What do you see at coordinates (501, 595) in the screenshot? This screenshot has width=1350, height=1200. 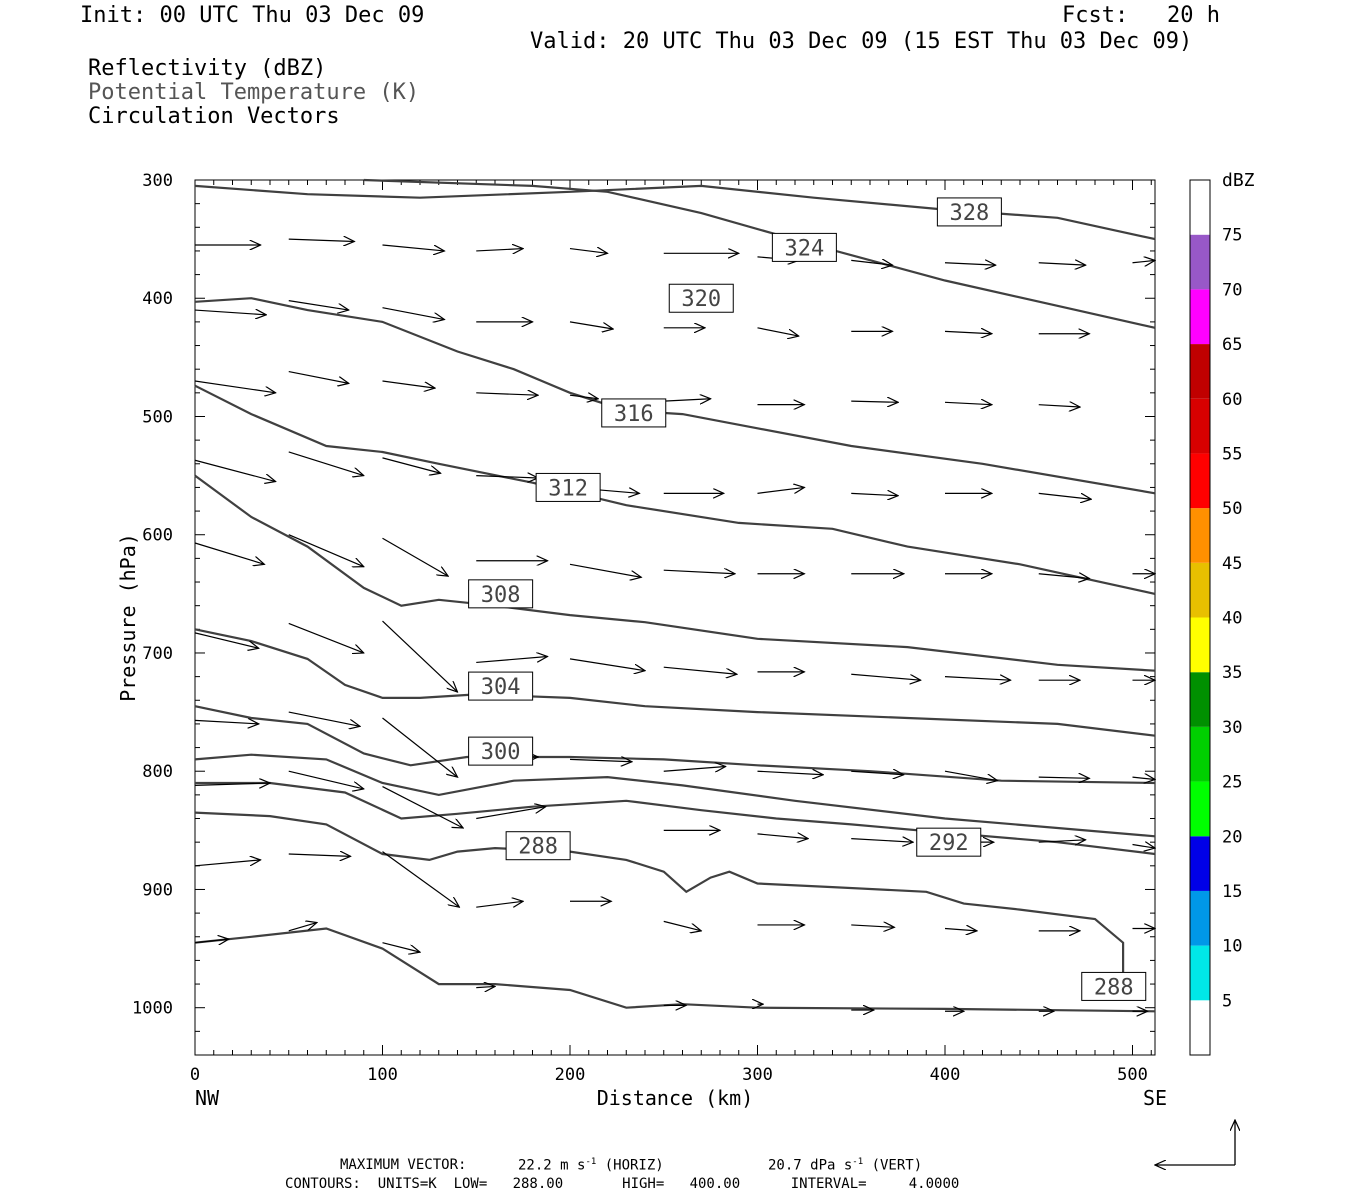 I see `contour-label: 308` at bounding box center [501, 595].